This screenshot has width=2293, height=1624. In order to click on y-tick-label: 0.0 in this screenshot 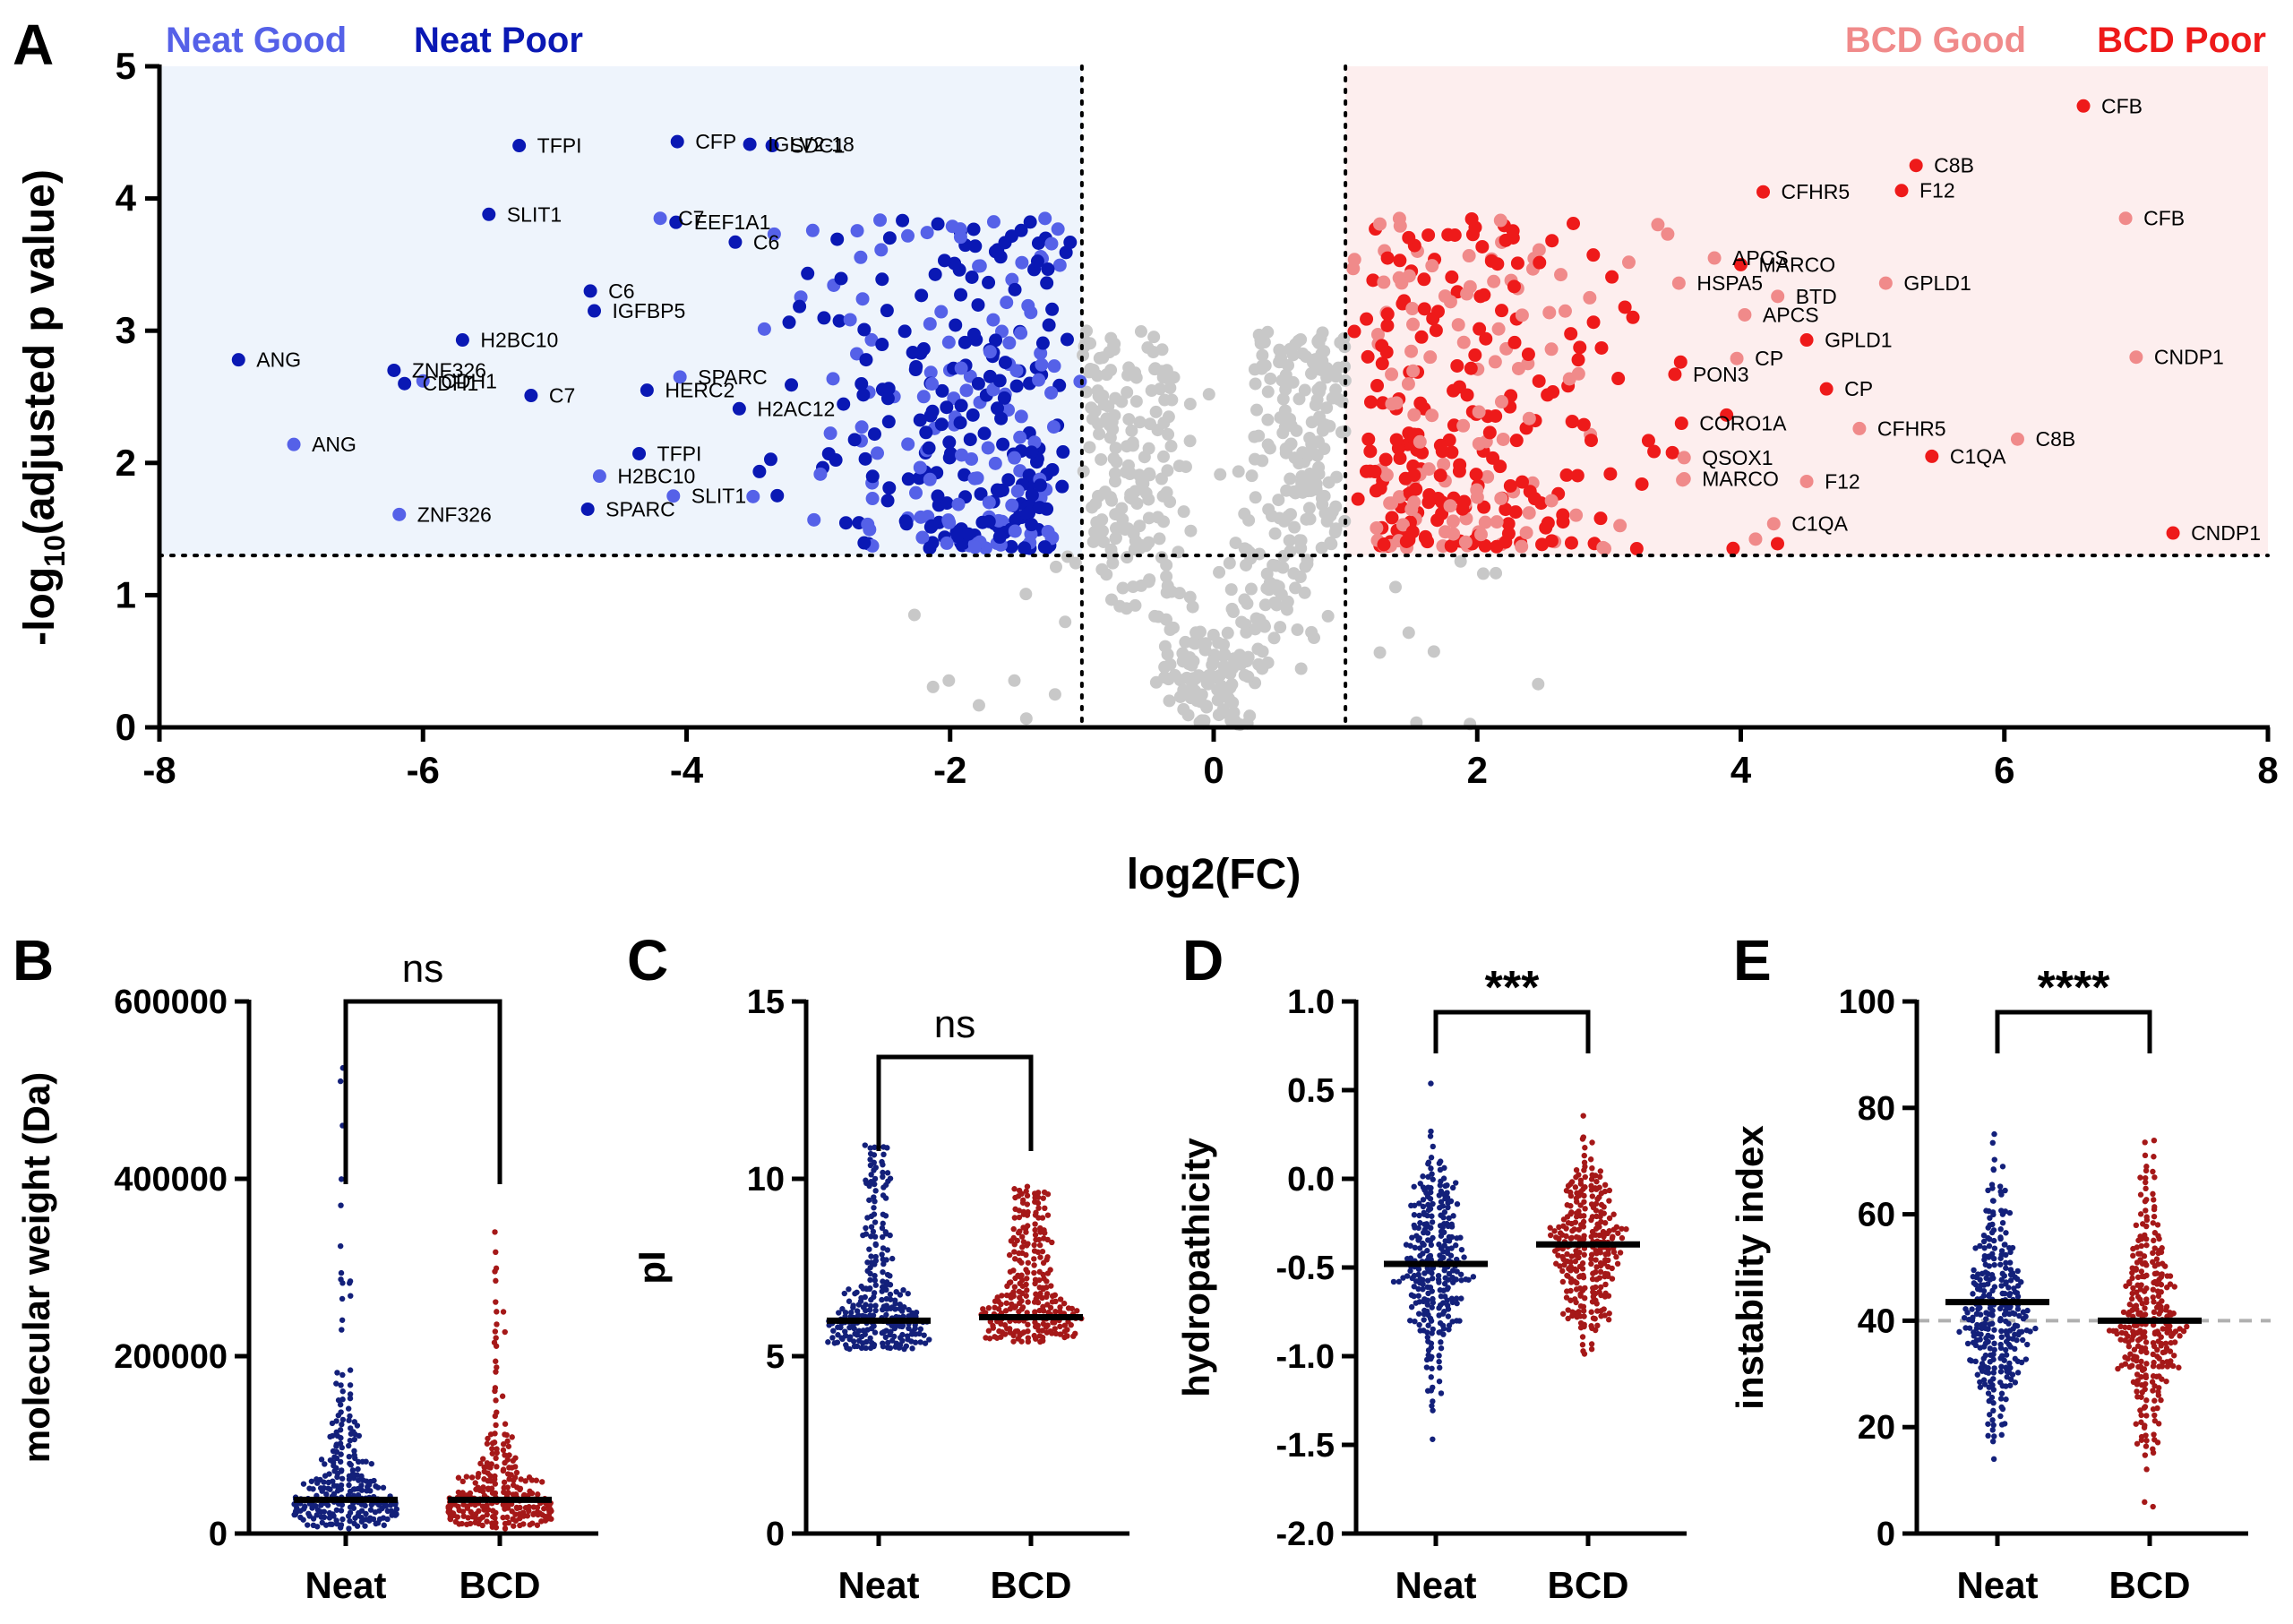, I will do `click(1311, 1180)`.